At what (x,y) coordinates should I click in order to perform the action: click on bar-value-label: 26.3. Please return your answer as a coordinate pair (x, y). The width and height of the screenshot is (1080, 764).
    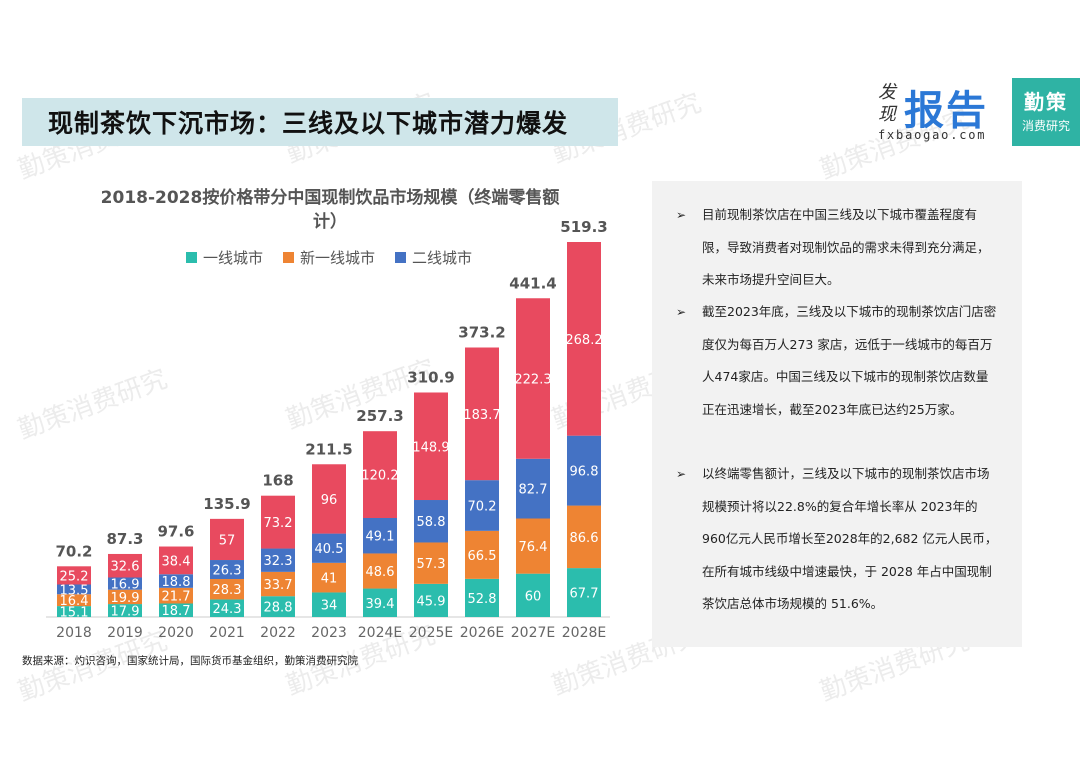
    Looking at the image, I should click on (227, 571).